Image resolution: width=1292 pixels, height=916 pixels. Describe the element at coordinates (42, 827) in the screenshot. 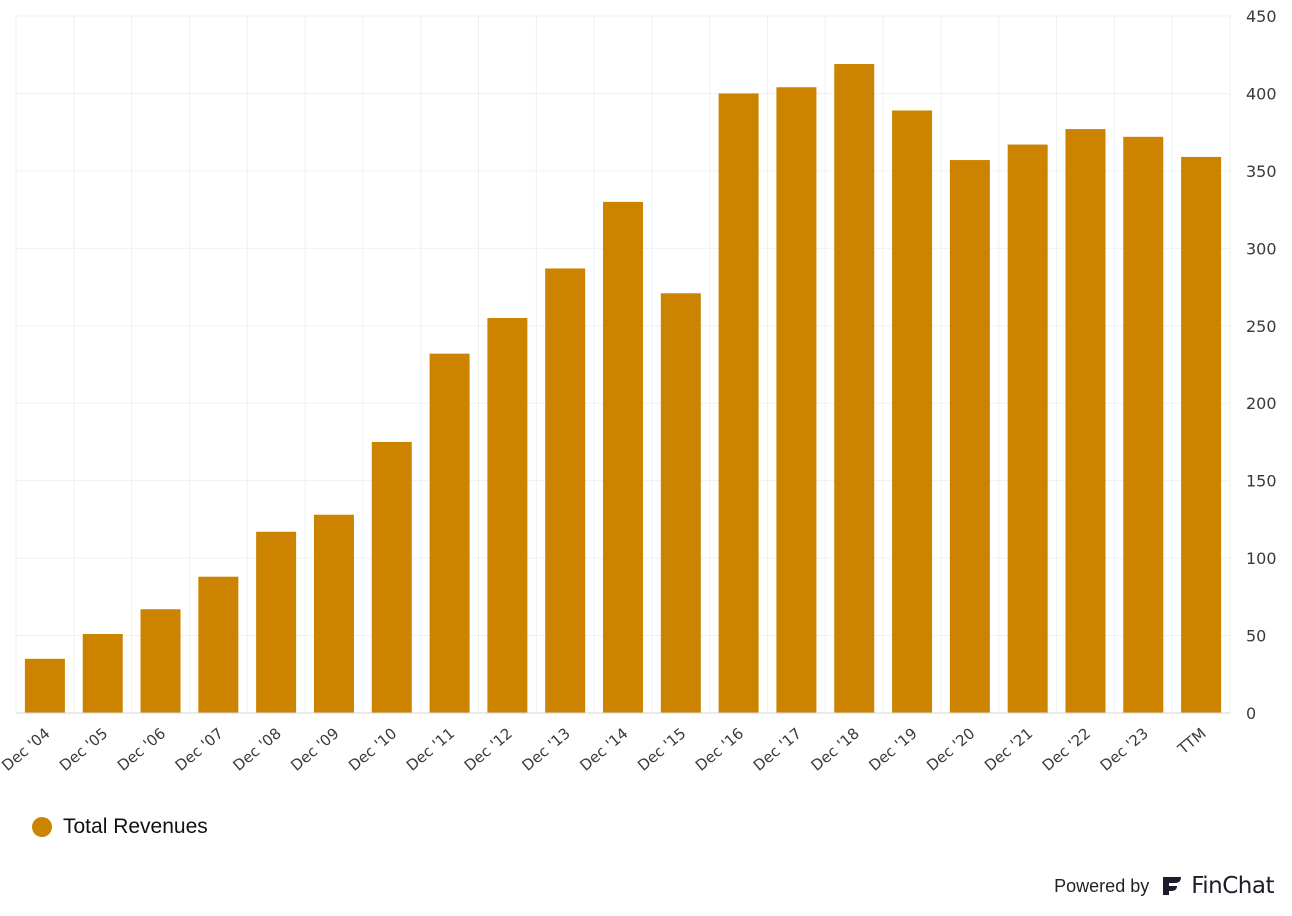

I see `legend-marker` at that location.